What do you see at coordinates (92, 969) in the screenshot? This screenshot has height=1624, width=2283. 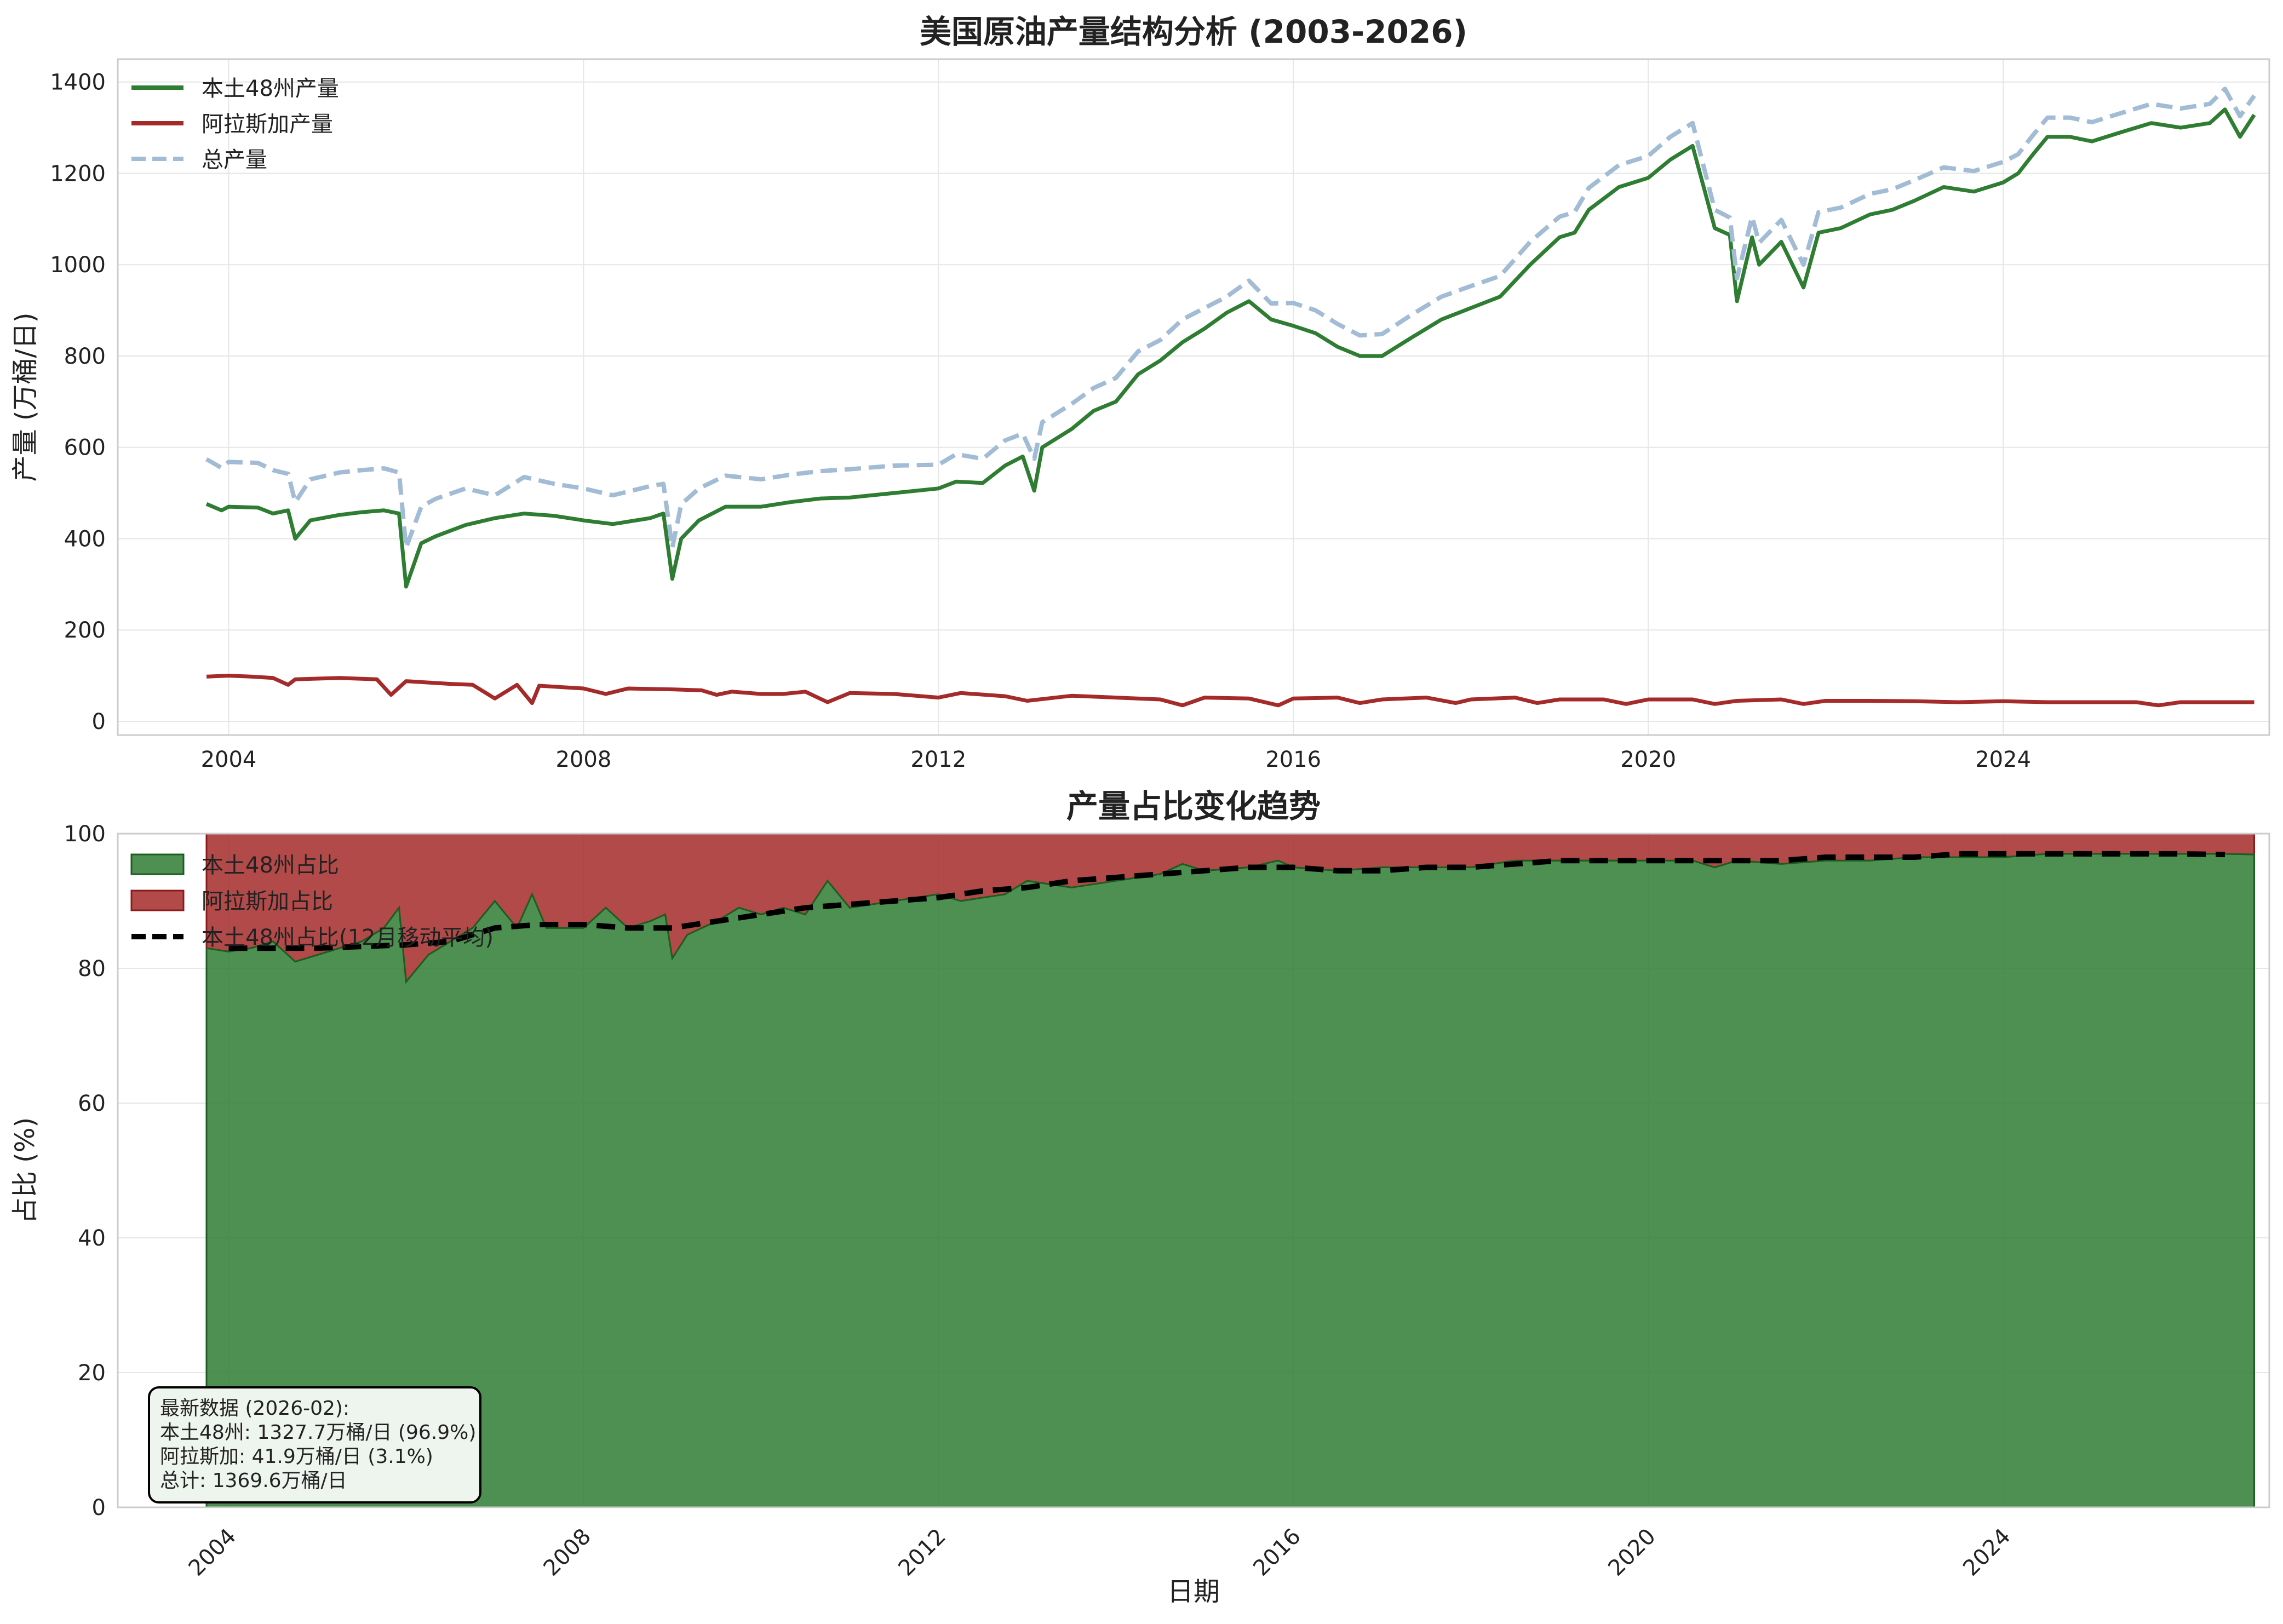 I see `bottom-y-tick-label: 80` at bounding box center [92, 969].